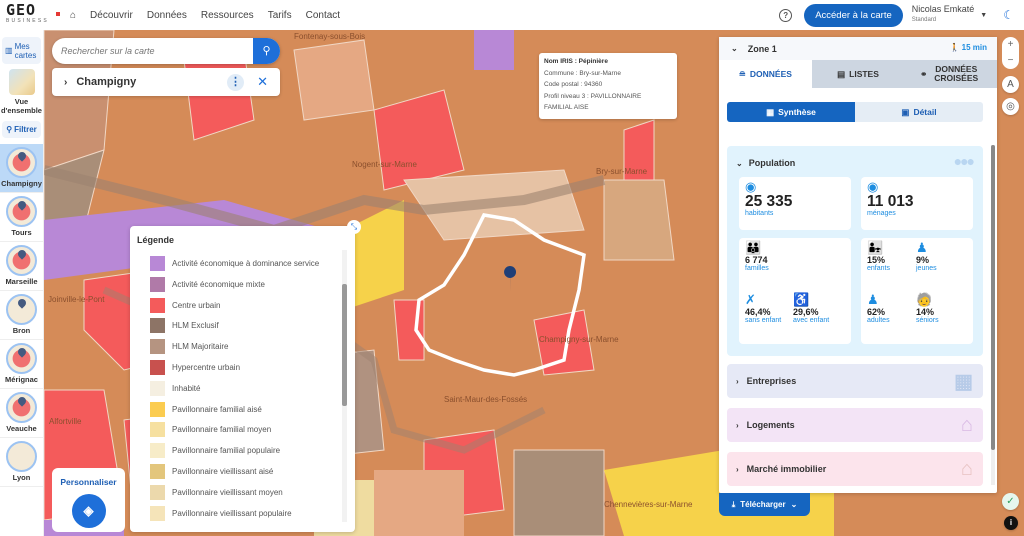  What do you see at coordinates (216, 492) in the screenshot?
I see `legend-item: Pavillonnaire vieillissant moyen` at bounding box center [216, 492].